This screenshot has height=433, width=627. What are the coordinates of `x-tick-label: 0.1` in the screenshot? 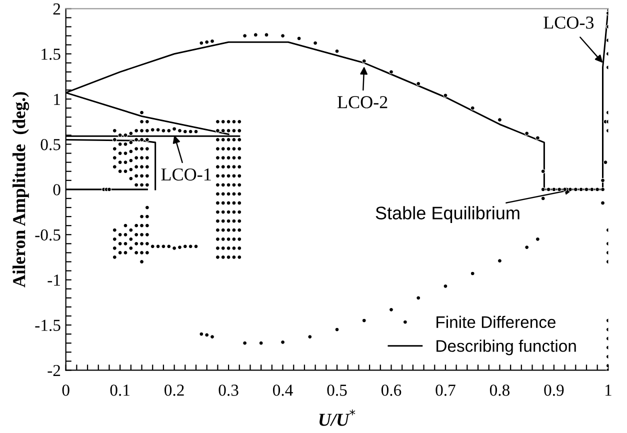 It's located at (120, 390).